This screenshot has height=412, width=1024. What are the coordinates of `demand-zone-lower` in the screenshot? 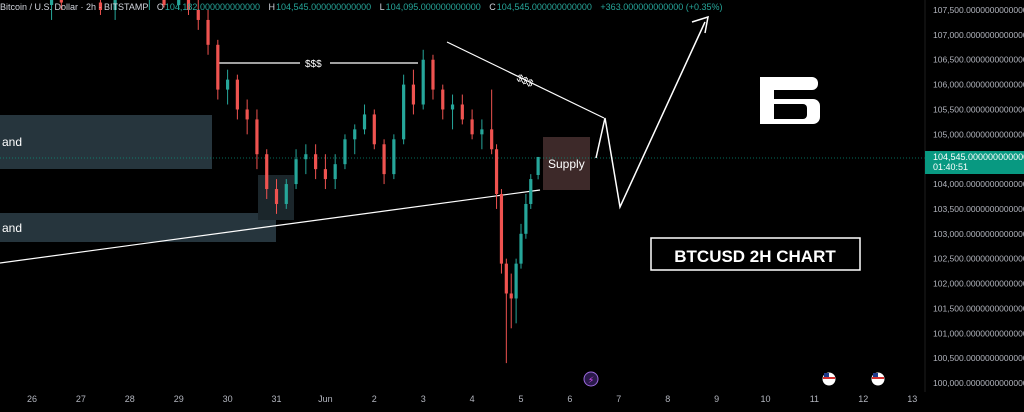 It's located at (138, 227).